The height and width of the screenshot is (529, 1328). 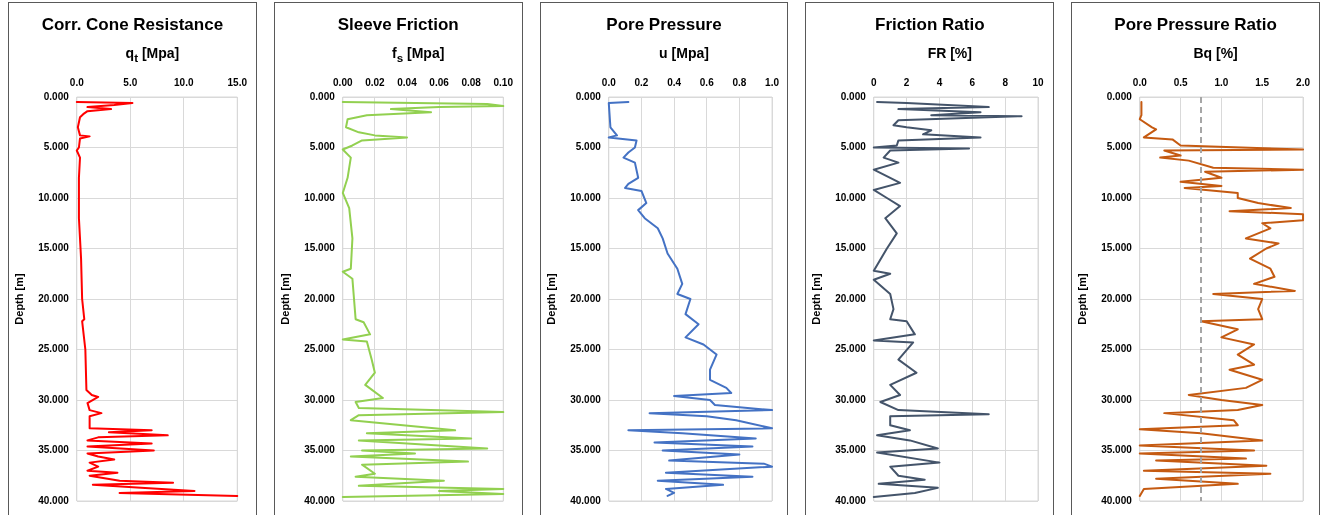 I want to click on x-tick-label: 2, so click(x=907, y=82).